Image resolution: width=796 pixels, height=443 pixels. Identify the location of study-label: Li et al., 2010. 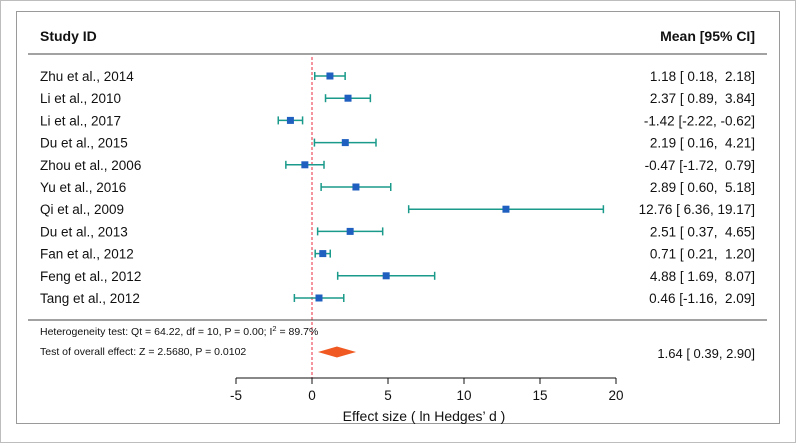
(80, 98).